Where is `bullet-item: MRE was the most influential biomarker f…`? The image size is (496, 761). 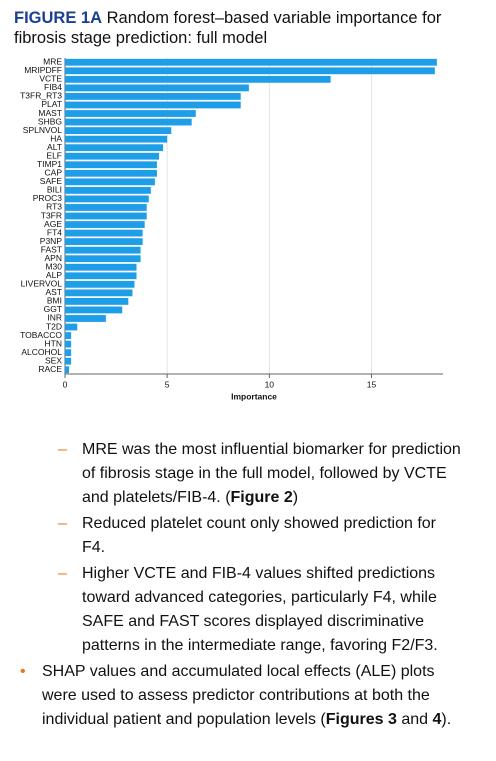 bullet-item: MRE was the most influential biomarker f… is located at coordinates (231, 474).